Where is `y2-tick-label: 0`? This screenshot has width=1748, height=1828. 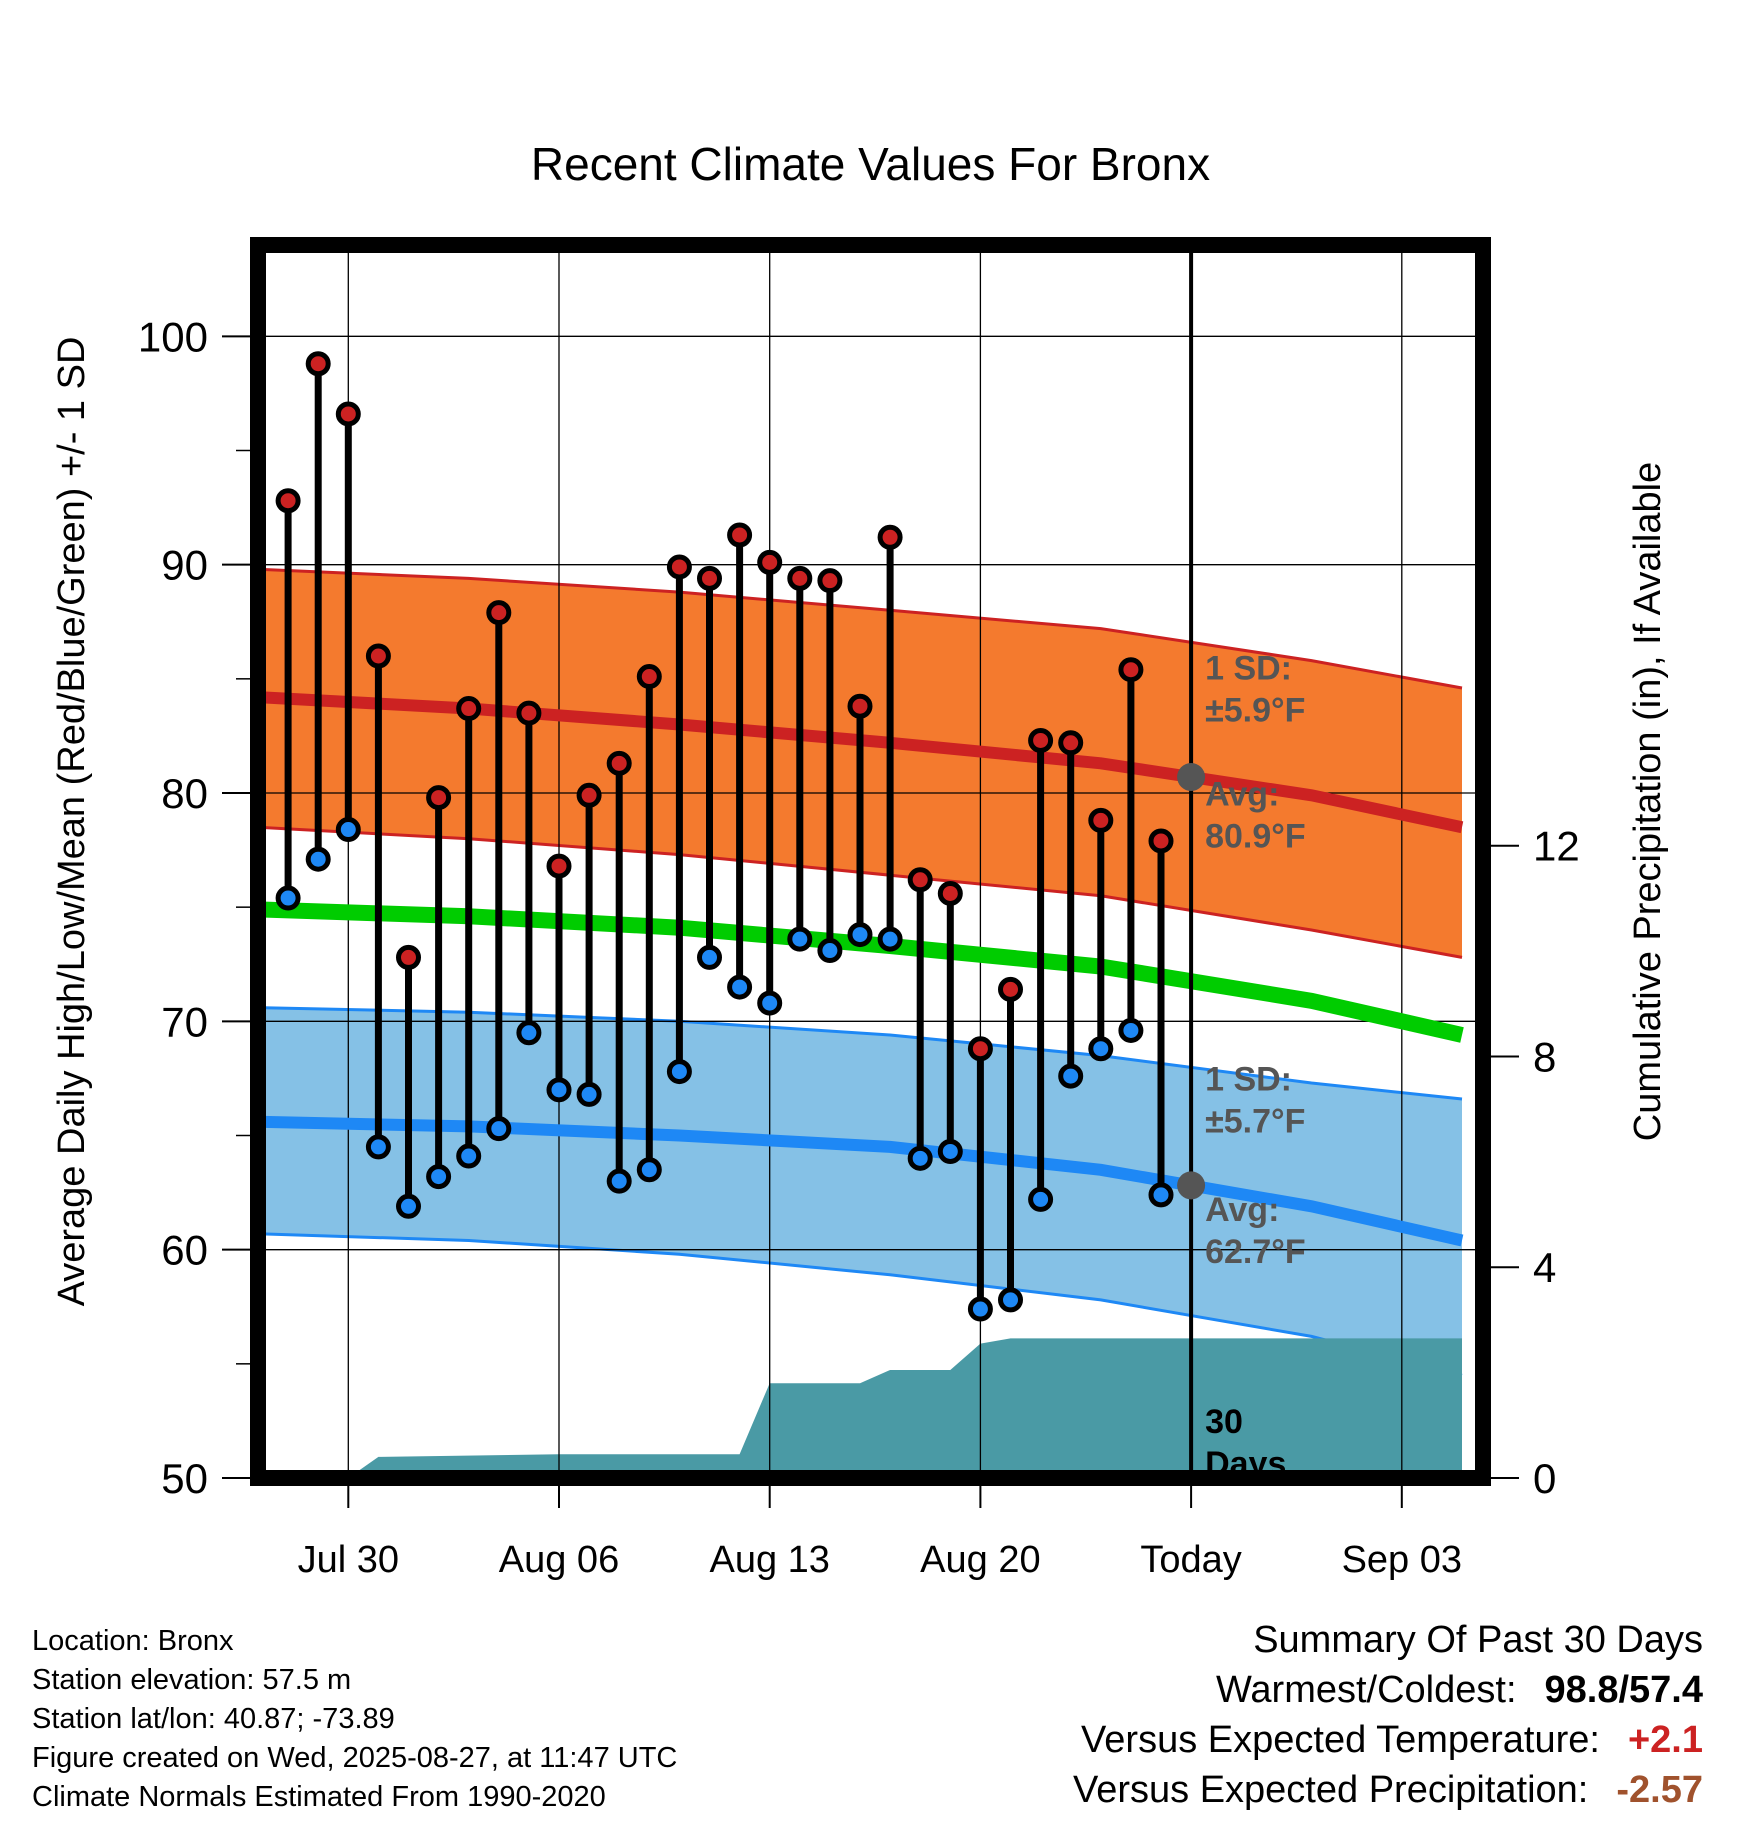 y2-tick-label: 0 is located at coordinates (1544, 1478).